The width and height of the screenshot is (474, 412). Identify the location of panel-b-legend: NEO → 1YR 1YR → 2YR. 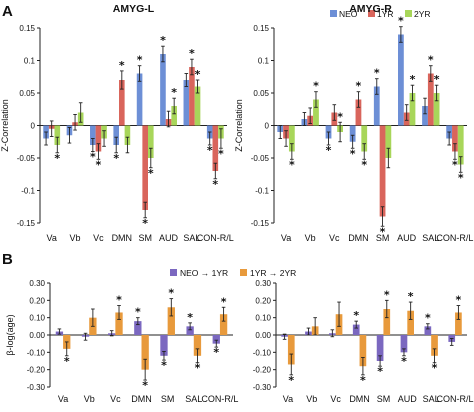
(233, 273).